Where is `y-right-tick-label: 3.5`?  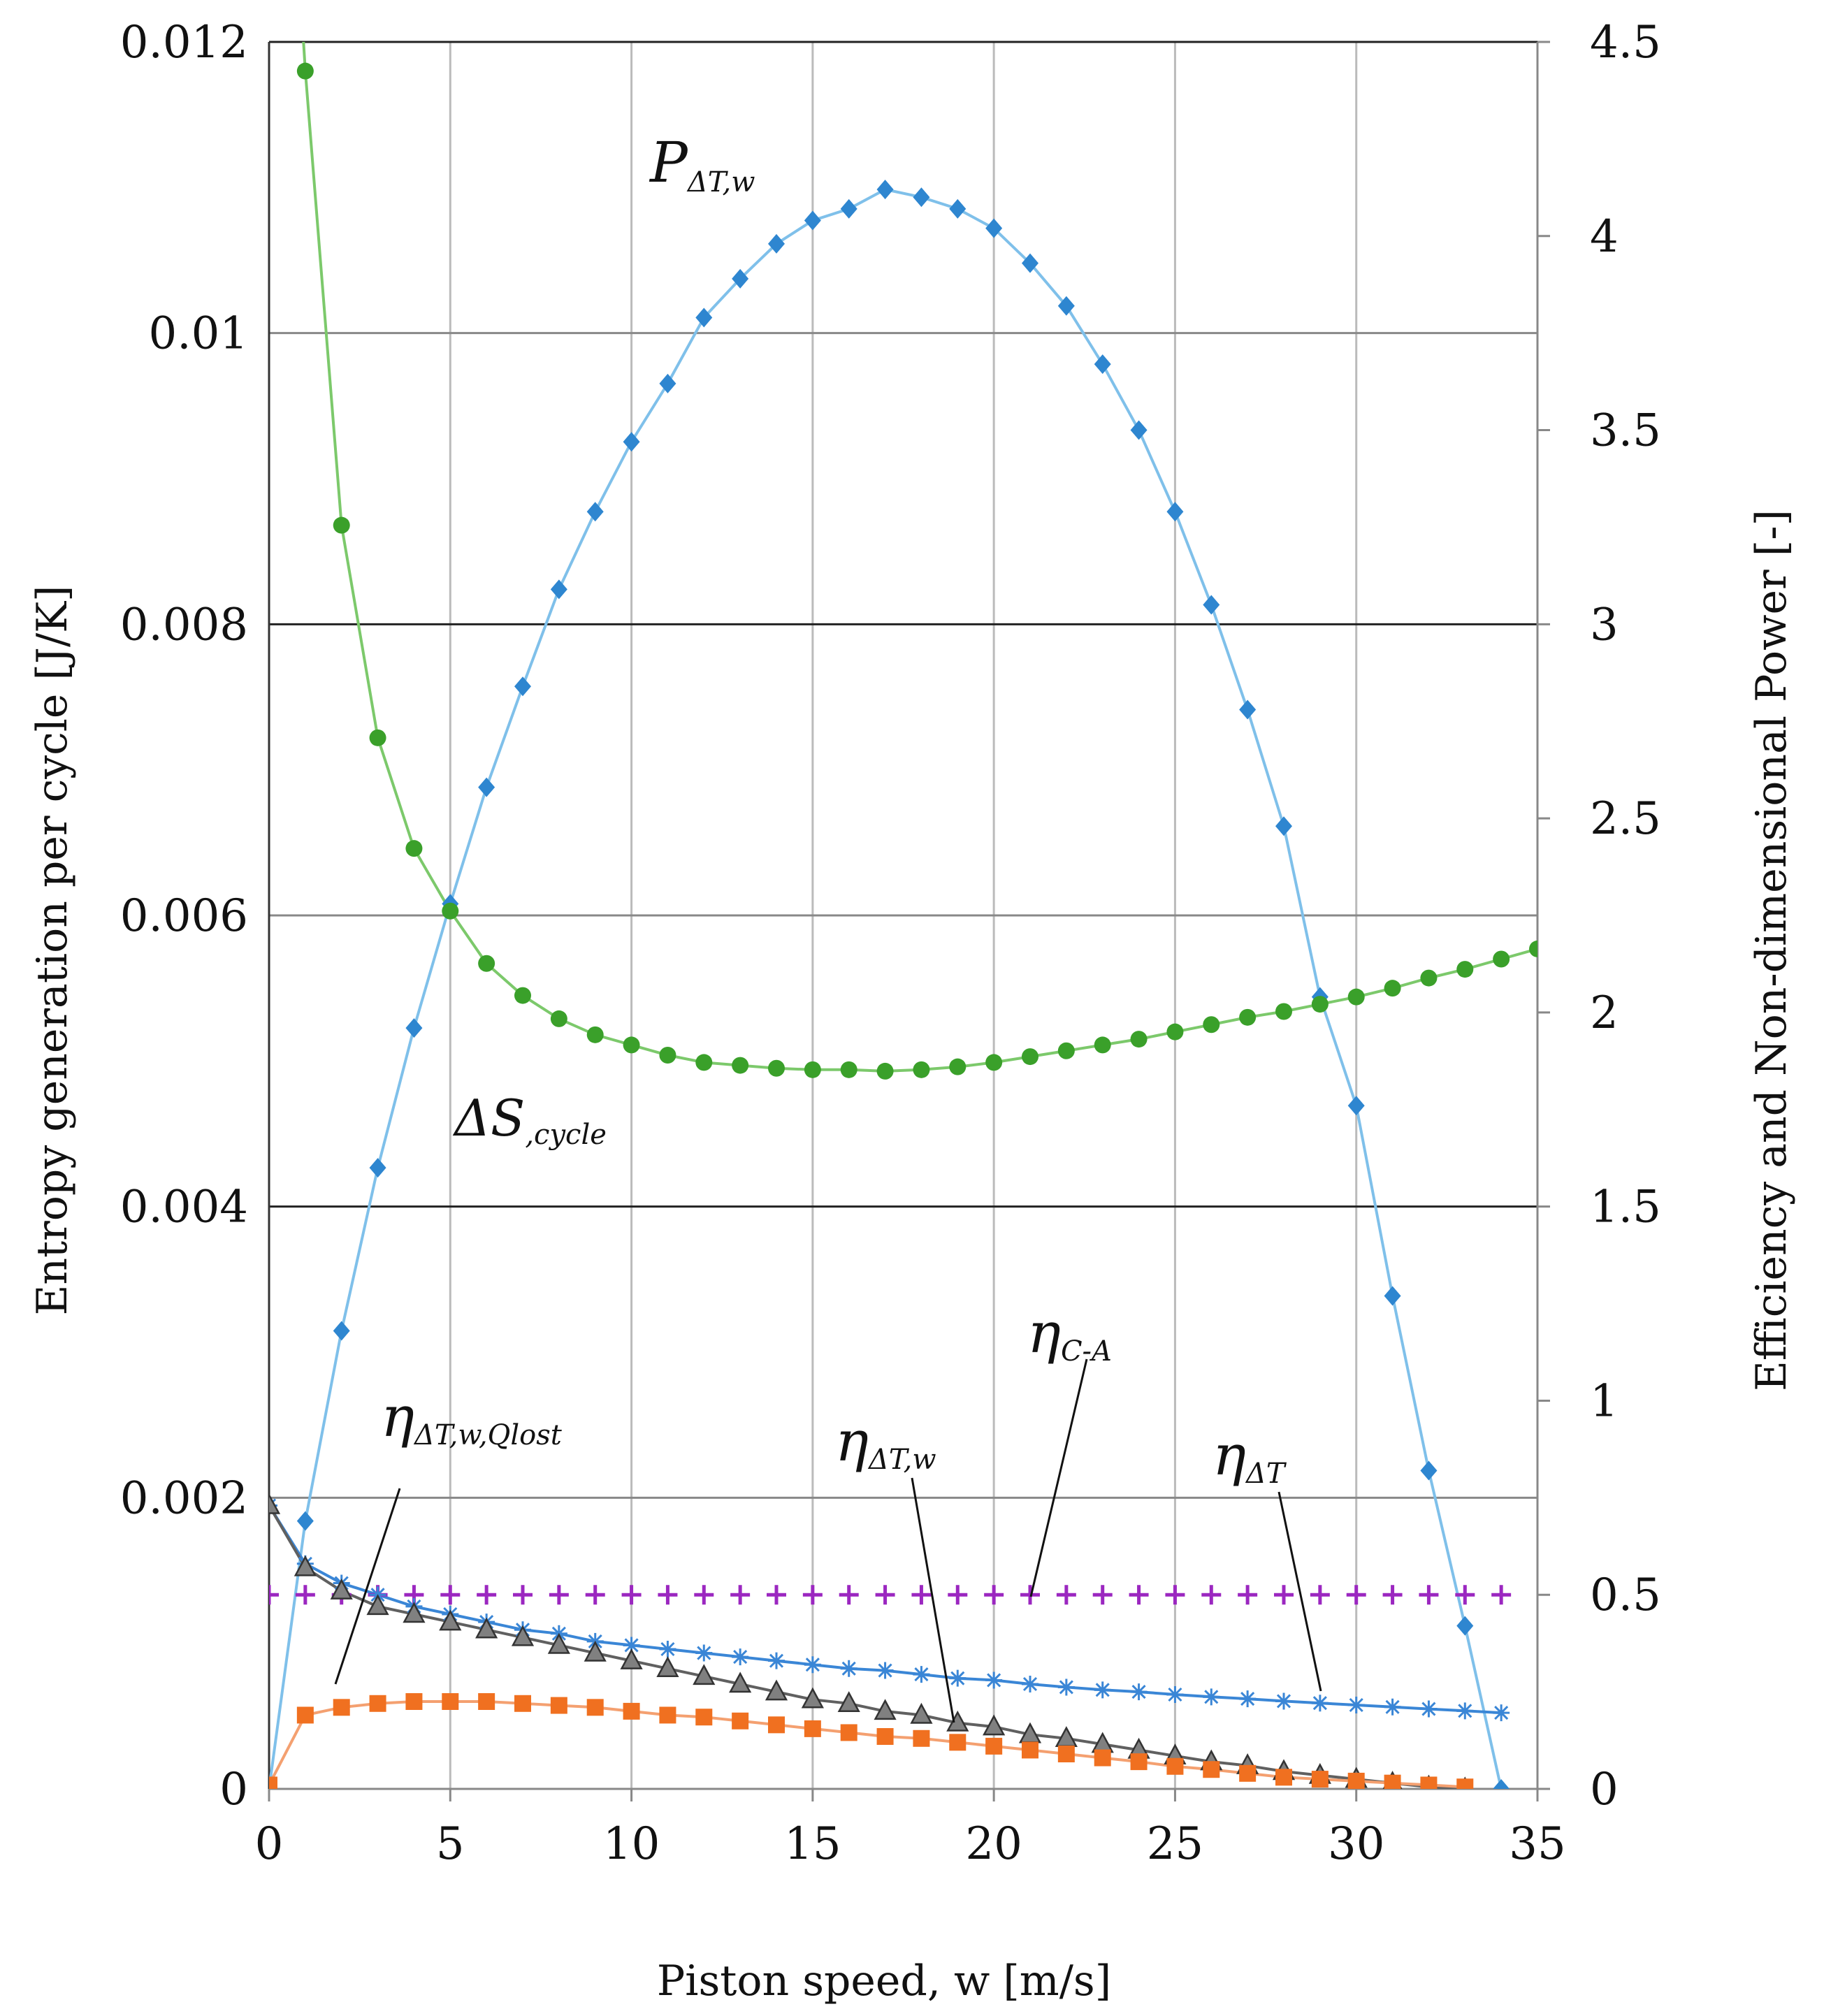 y-right-tick-label: 3.5 is located at coordinates (1625, 431).